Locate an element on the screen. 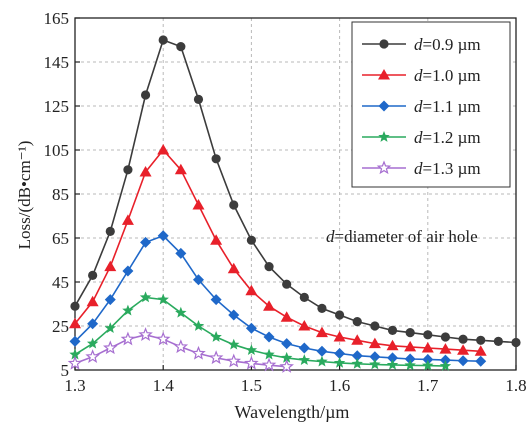 This screenshot has height=433, width=531. legend-item-4: d=1.2 µm is located at coordinates (421, 137).